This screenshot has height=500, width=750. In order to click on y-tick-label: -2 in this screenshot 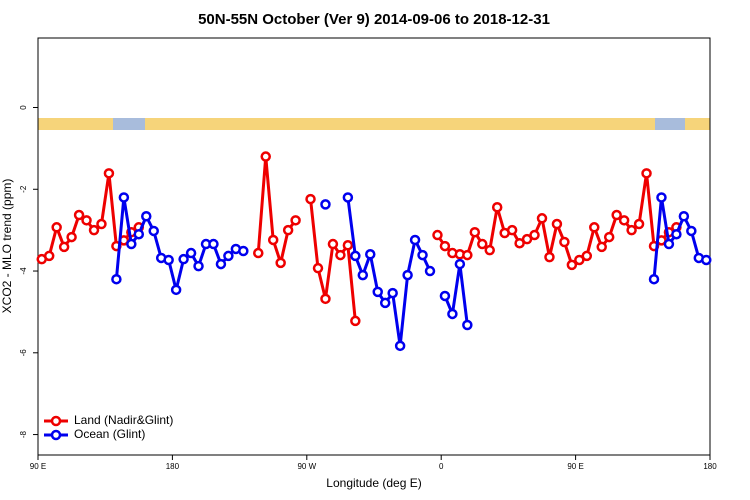, I will do `click(23, 189)`.